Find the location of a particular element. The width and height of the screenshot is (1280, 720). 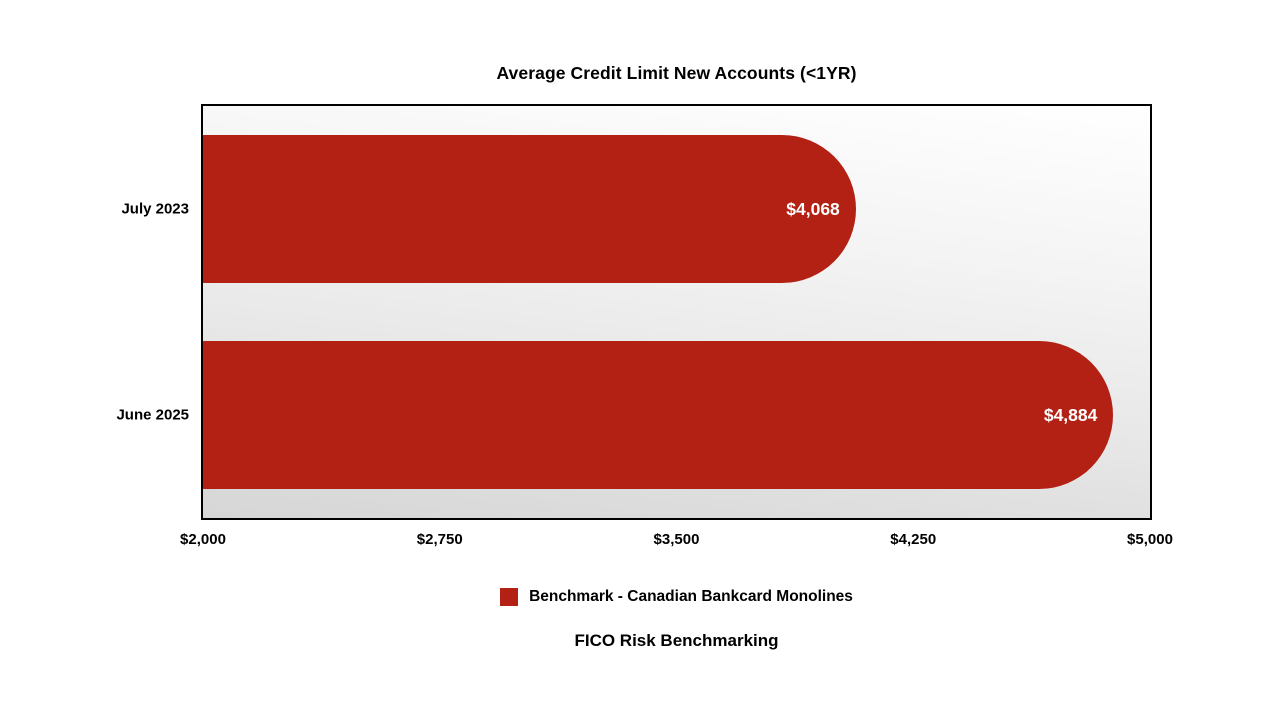

y-axis: July 2023 June 2025 is located at coordinates (94, 312).